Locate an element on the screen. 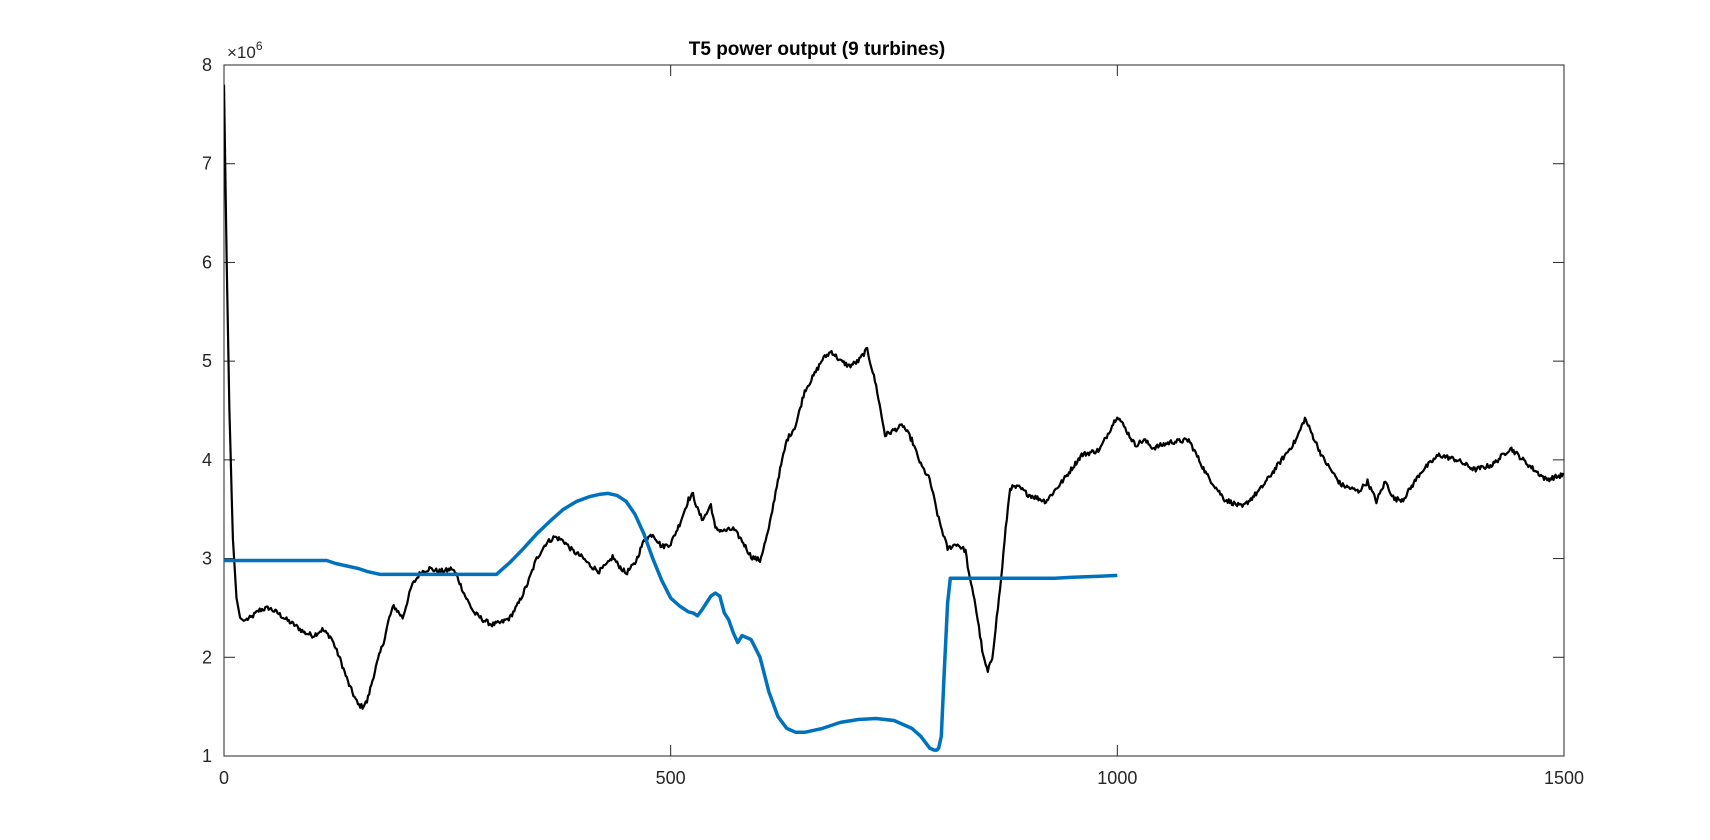 Image resolution: width=1710 pixels, height=840 pixels. y-tick-label: 4 is located at coordinates (207, 460).